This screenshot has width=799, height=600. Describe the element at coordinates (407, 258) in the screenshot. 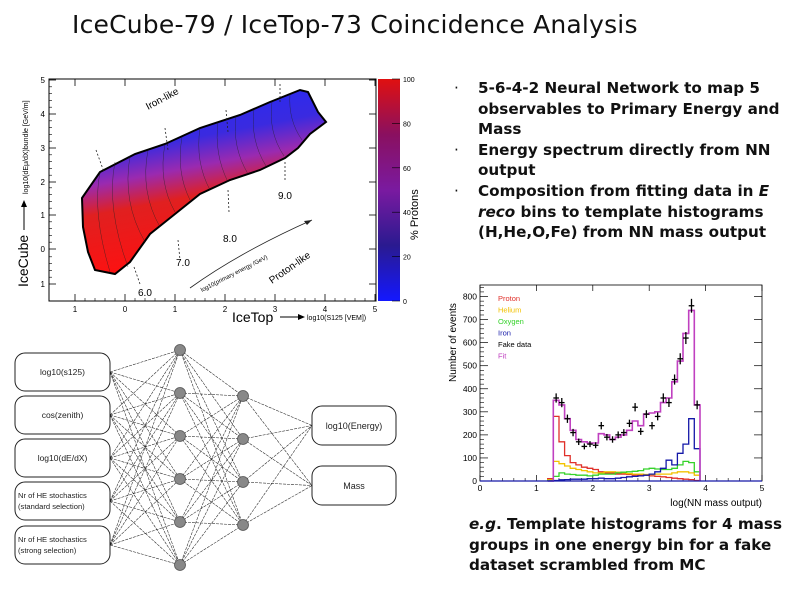

I see `colorbar-tick-label: 20` at that location.